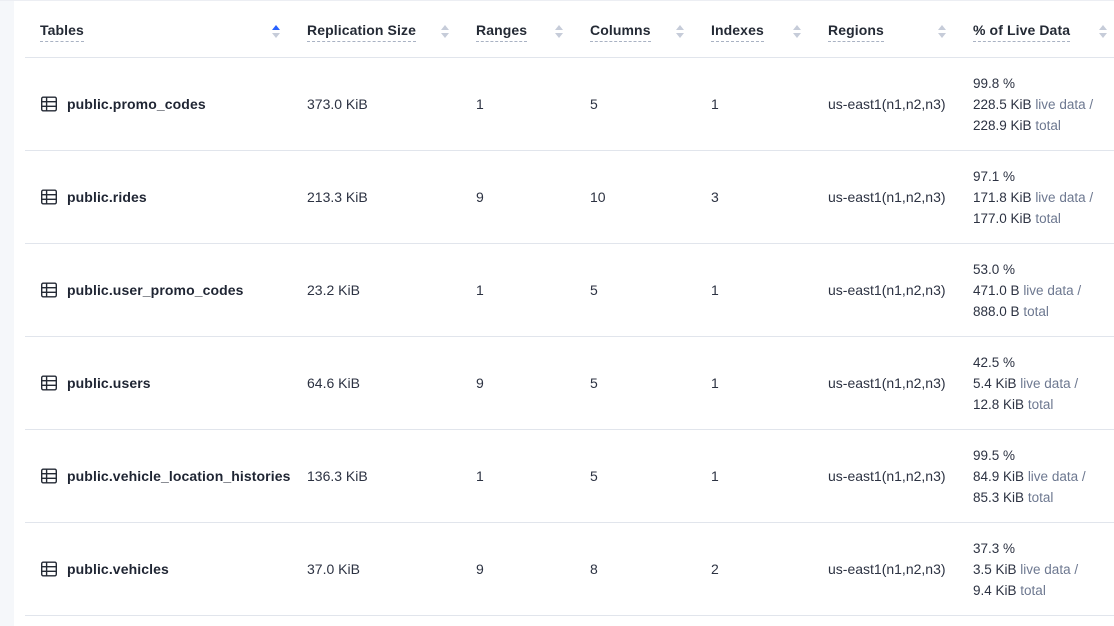 The height and width of the screenshot is (626, 1114). What do you see at coordinates (856, 32) in the screenshot?
I see `column-header-label: Regions` at bounding box center [856, 32].